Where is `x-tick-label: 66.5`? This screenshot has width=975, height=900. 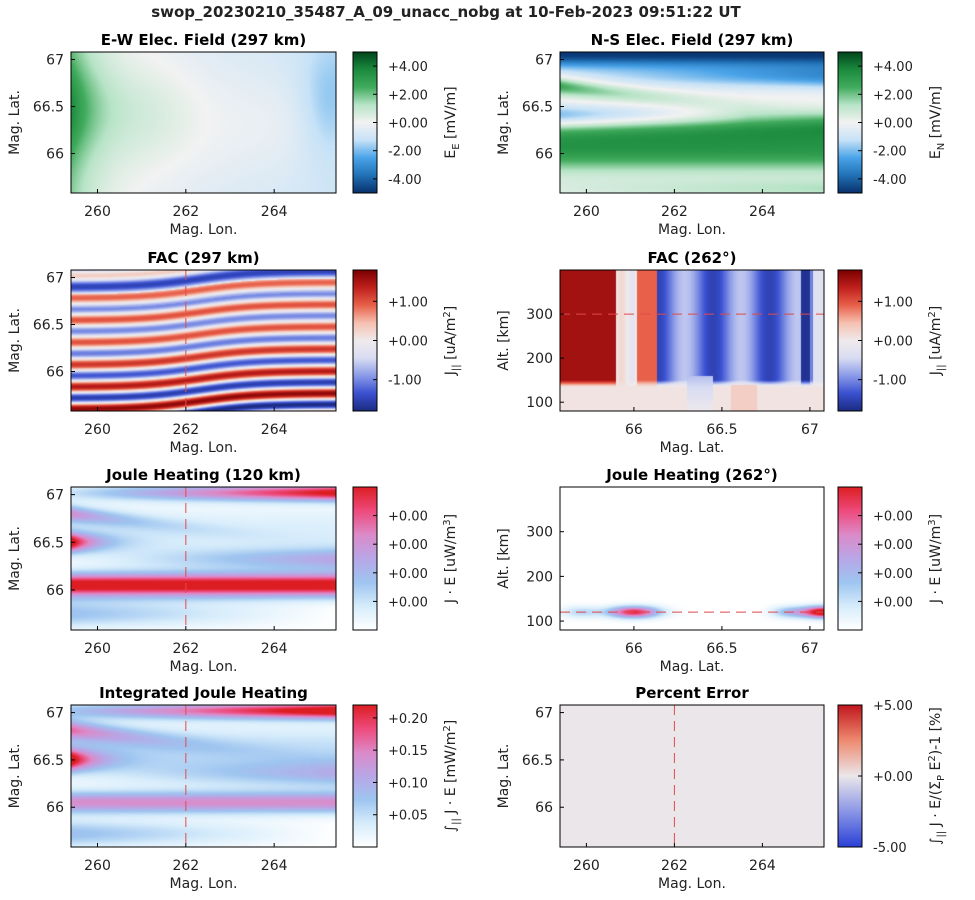 x-tick-label: 66.5 is located at coordinates (721, 649).